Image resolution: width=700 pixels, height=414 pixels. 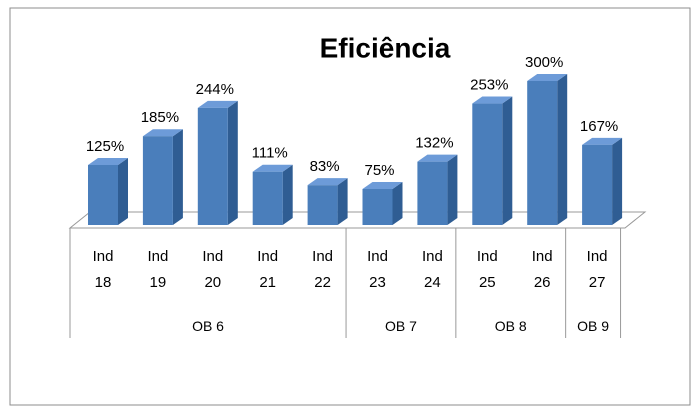 What do you see at coordinates (544, 62) in the screenshot?
I see `value-label: 300%` at bounding box center [544, 62].